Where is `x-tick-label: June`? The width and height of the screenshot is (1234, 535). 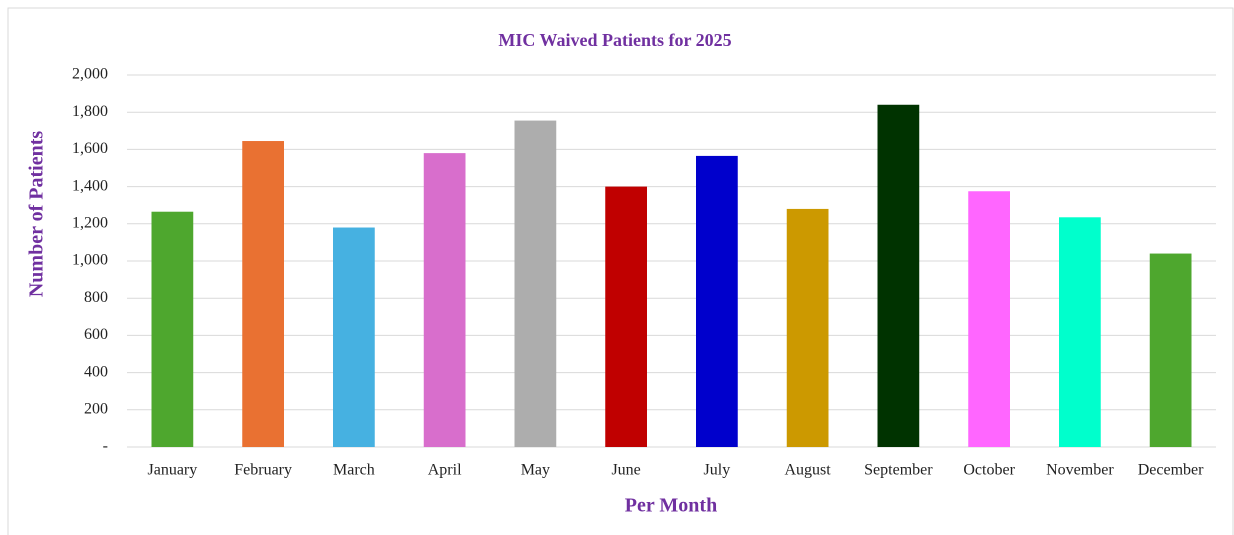
x-tick-label: June is located at coordinates (625, 470).